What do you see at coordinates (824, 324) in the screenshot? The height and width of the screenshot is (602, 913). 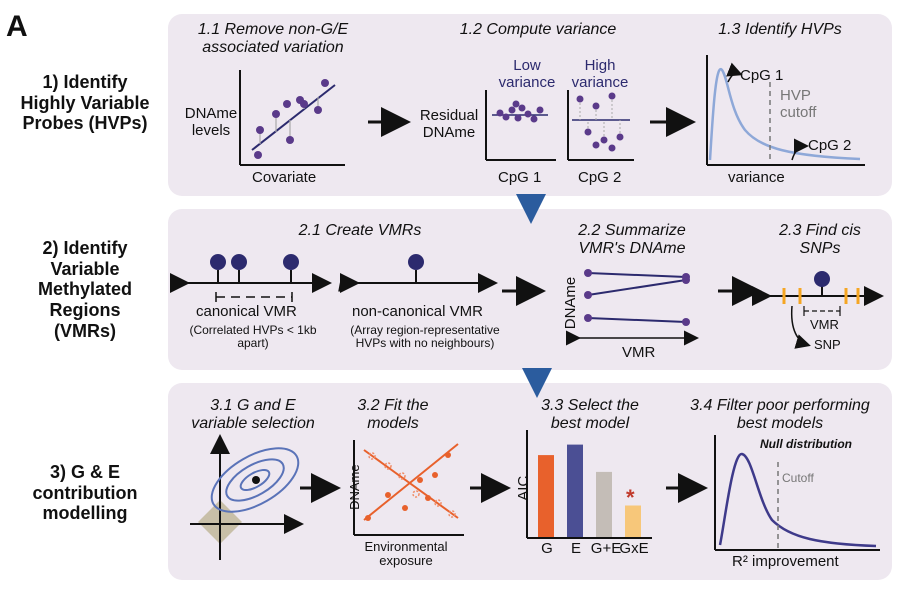 I see `s23-vmr-label: VMR` at bounding box center [824, 324].